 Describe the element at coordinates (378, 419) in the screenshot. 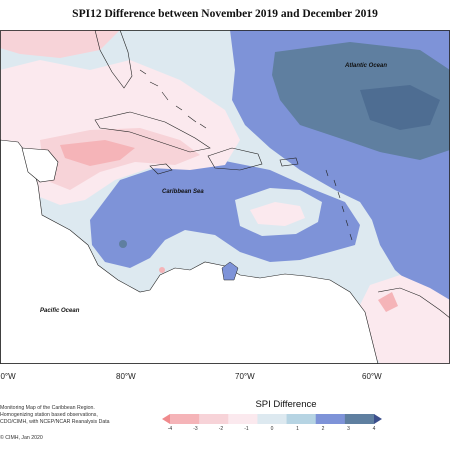

I see `legend-swatch-max` at that location.